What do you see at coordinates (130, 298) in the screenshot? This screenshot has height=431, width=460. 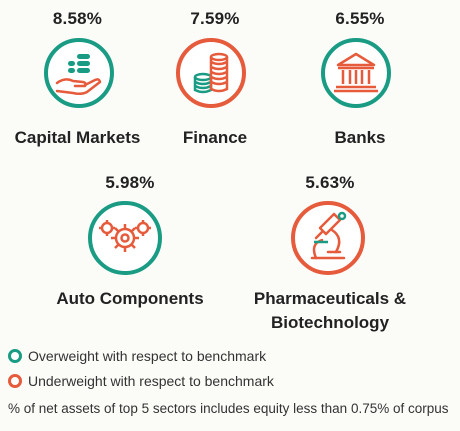 I see `sector-name: Auto Components` at bounding box center [130, 298].